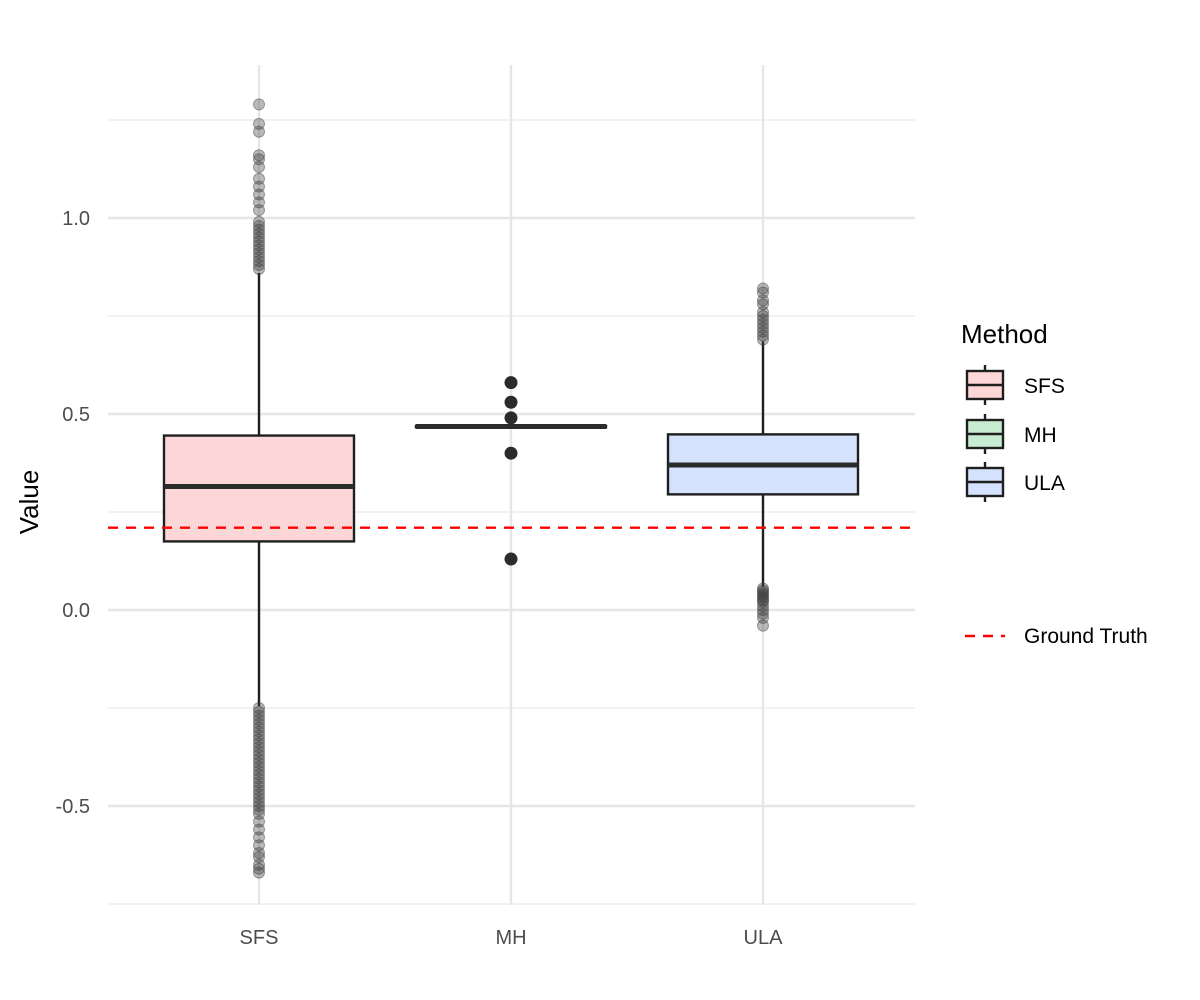  Describe the element at coordinates (1086, 636) in the screenshot. I see `legend-label-ground-truth: Ground Truth` at that location.